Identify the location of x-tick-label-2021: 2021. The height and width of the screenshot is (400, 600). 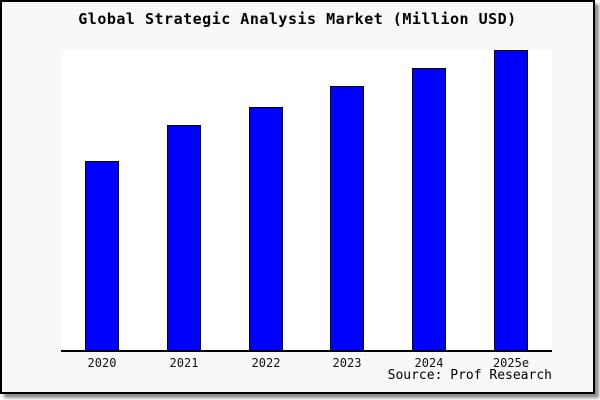
(184, 363).